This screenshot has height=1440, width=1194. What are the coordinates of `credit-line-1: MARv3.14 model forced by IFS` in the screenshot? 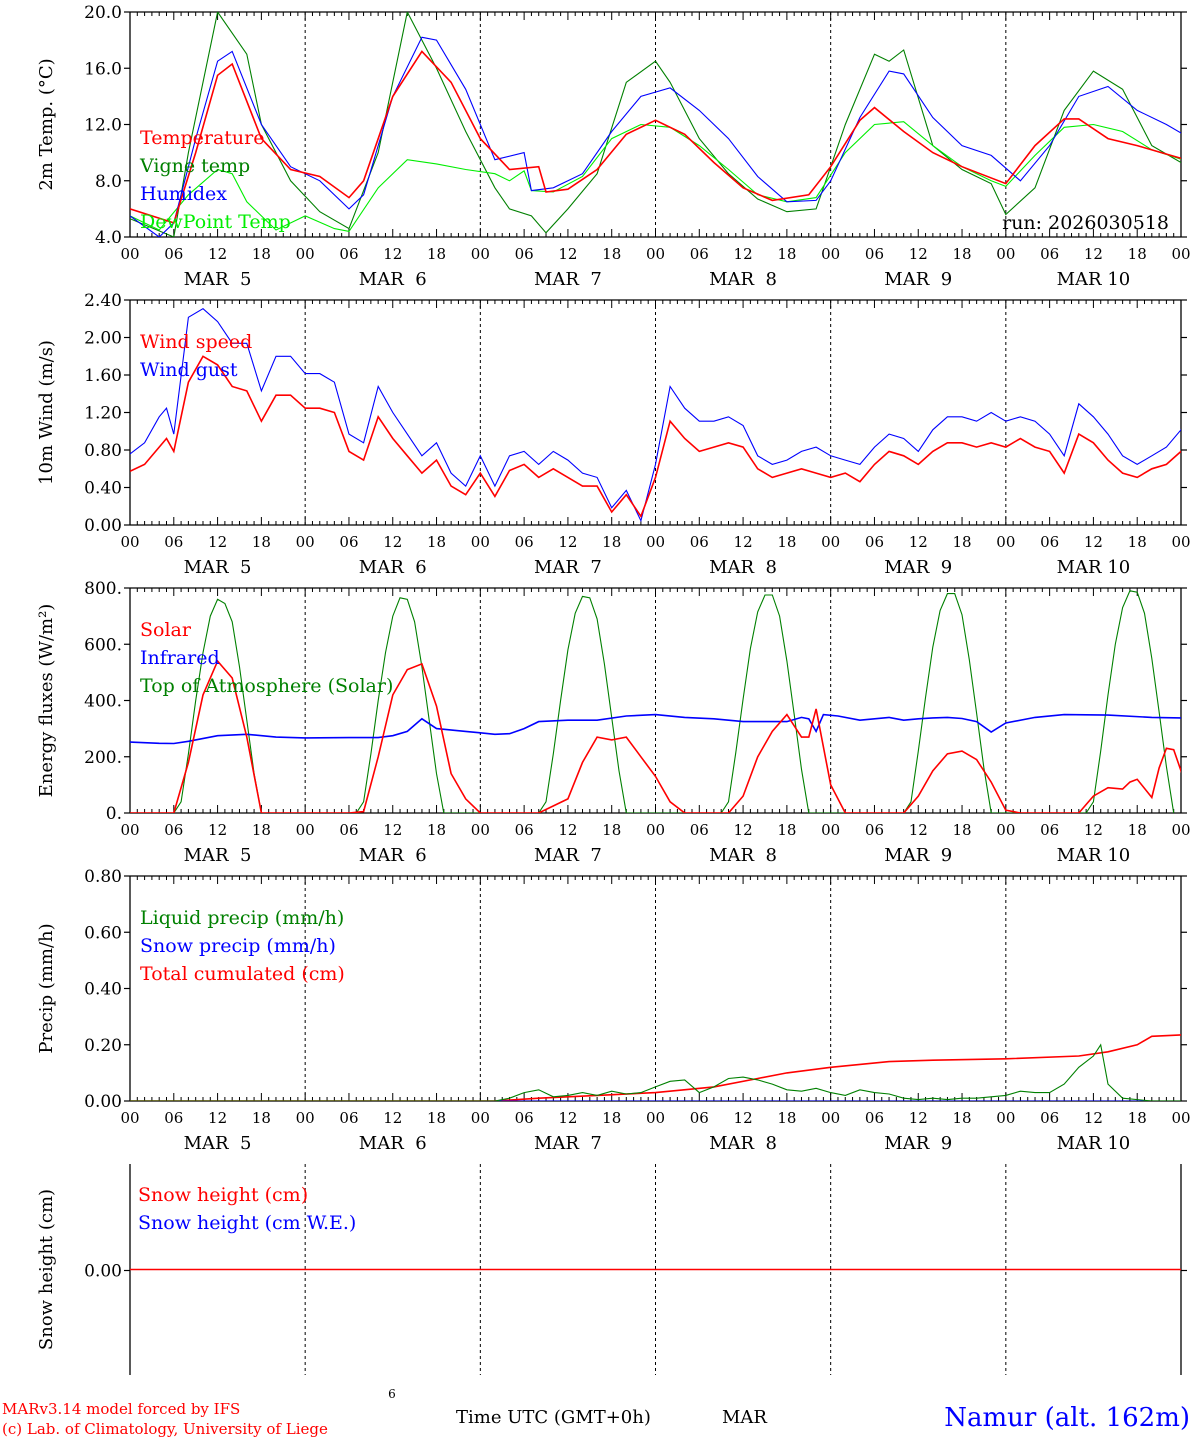 It's located at (121, 1409).